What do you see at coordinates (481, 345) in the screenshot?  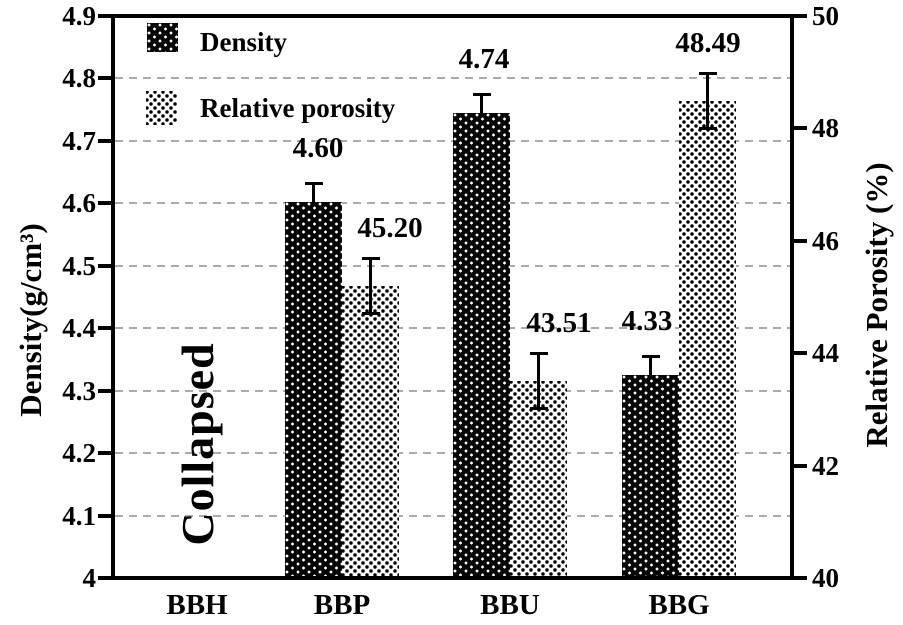 I see `bar-density-bbu` at bounding box center [481, 345].